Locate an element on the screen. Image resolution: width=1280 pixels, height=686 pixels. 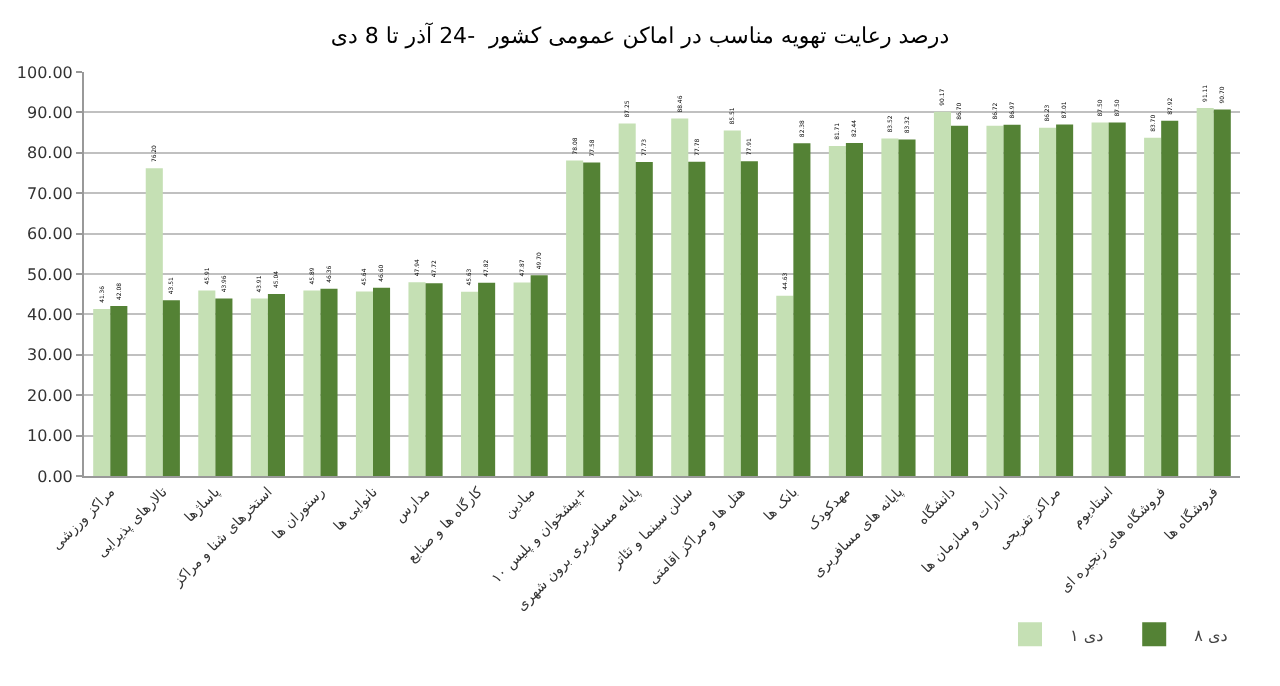
chart-title: درصد رعایت تهویه مناسب در اماکن عمومی کشور -24 آذر تا 8 دی is located at coordinates (640, 34).